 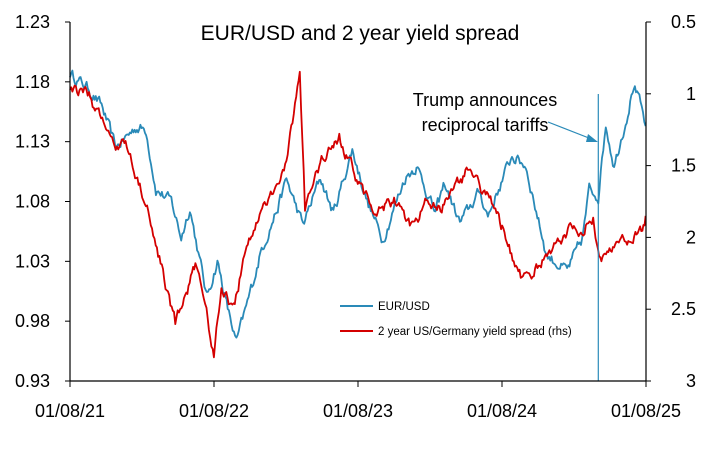 I want to click on annotation-line-2: reciprocal tariffs, so click(x=485, y=125).